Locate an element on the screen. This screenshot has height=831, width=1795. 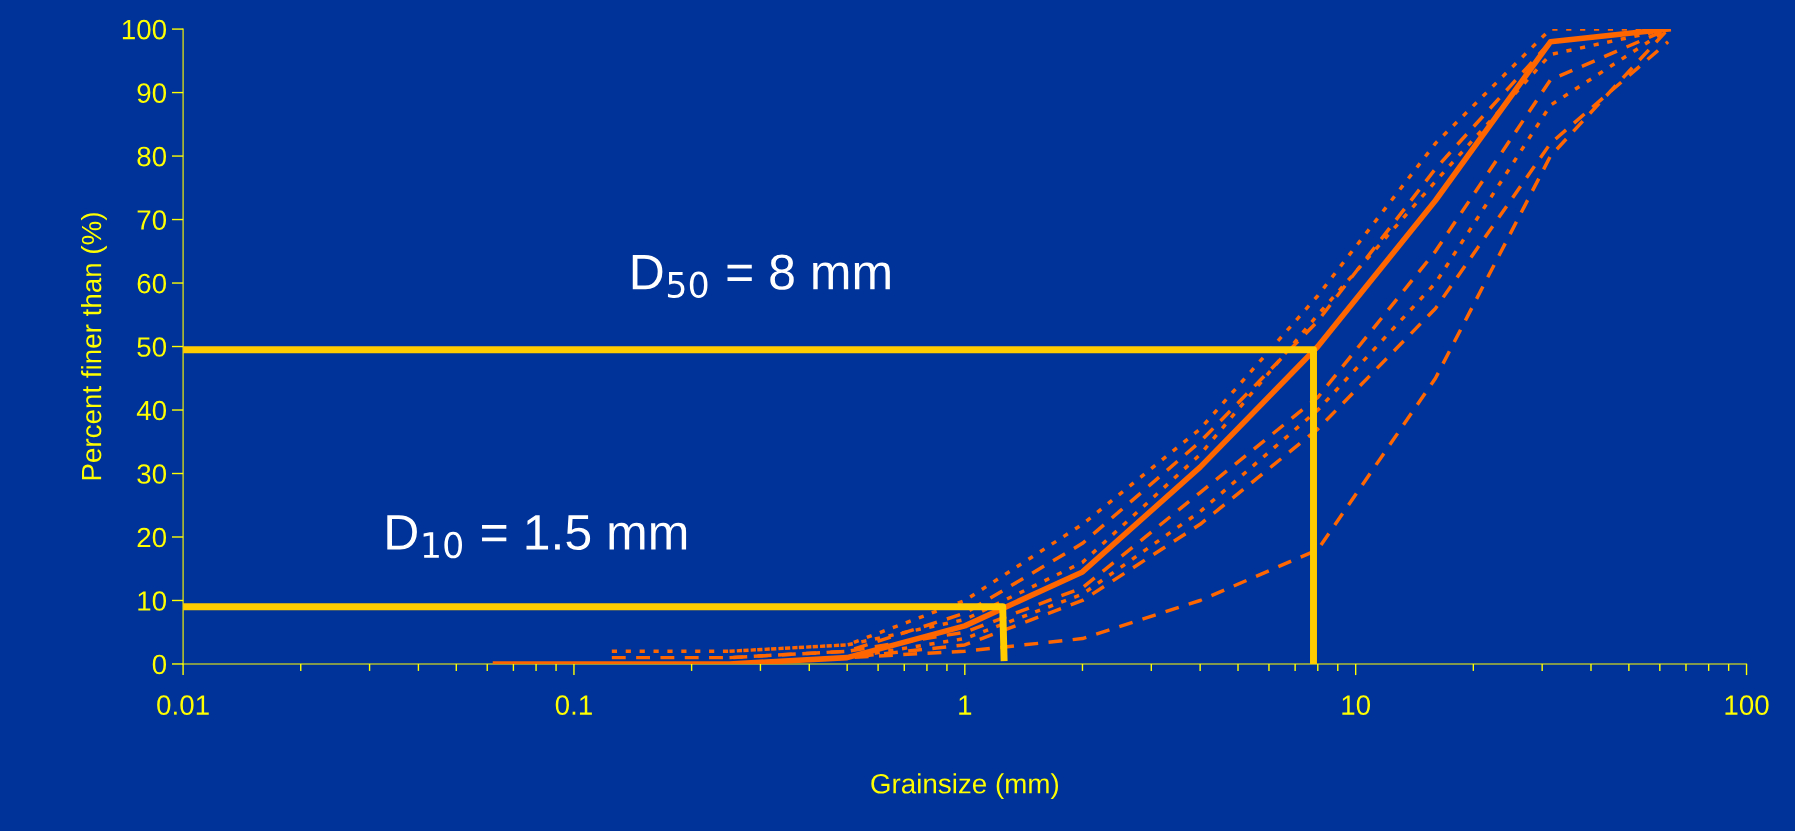
y-tick-label: 40 is located at coordinates (151, 410).